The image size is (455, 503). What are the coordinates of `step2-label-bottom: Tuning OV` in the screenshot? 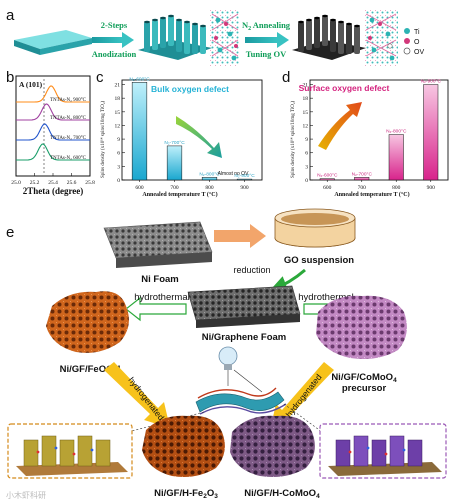 It's located at (266, 54).